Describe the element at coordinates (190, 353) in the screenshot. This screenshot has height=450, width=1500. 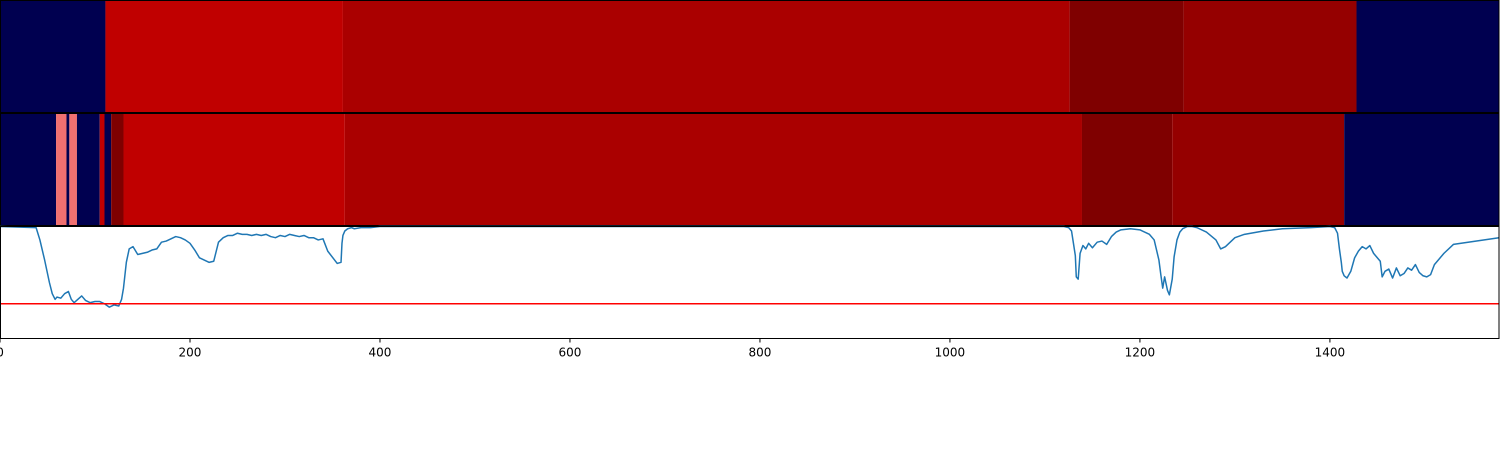
I see `x-tick-label-1: 200` at that location.